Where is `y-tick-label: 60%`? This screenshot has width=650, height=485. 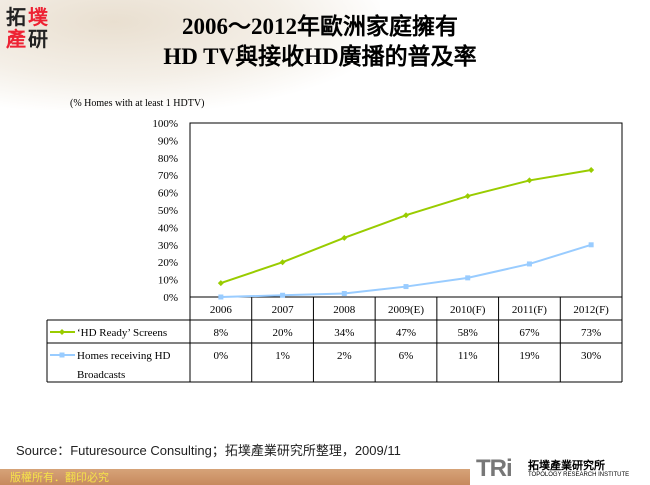
y-tick-label: 60% is located at coordinates (168, 194).